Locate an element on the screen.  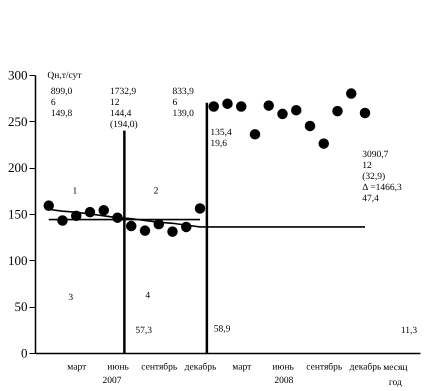
annotation: 58,9 is located at coordinates (222, 329).